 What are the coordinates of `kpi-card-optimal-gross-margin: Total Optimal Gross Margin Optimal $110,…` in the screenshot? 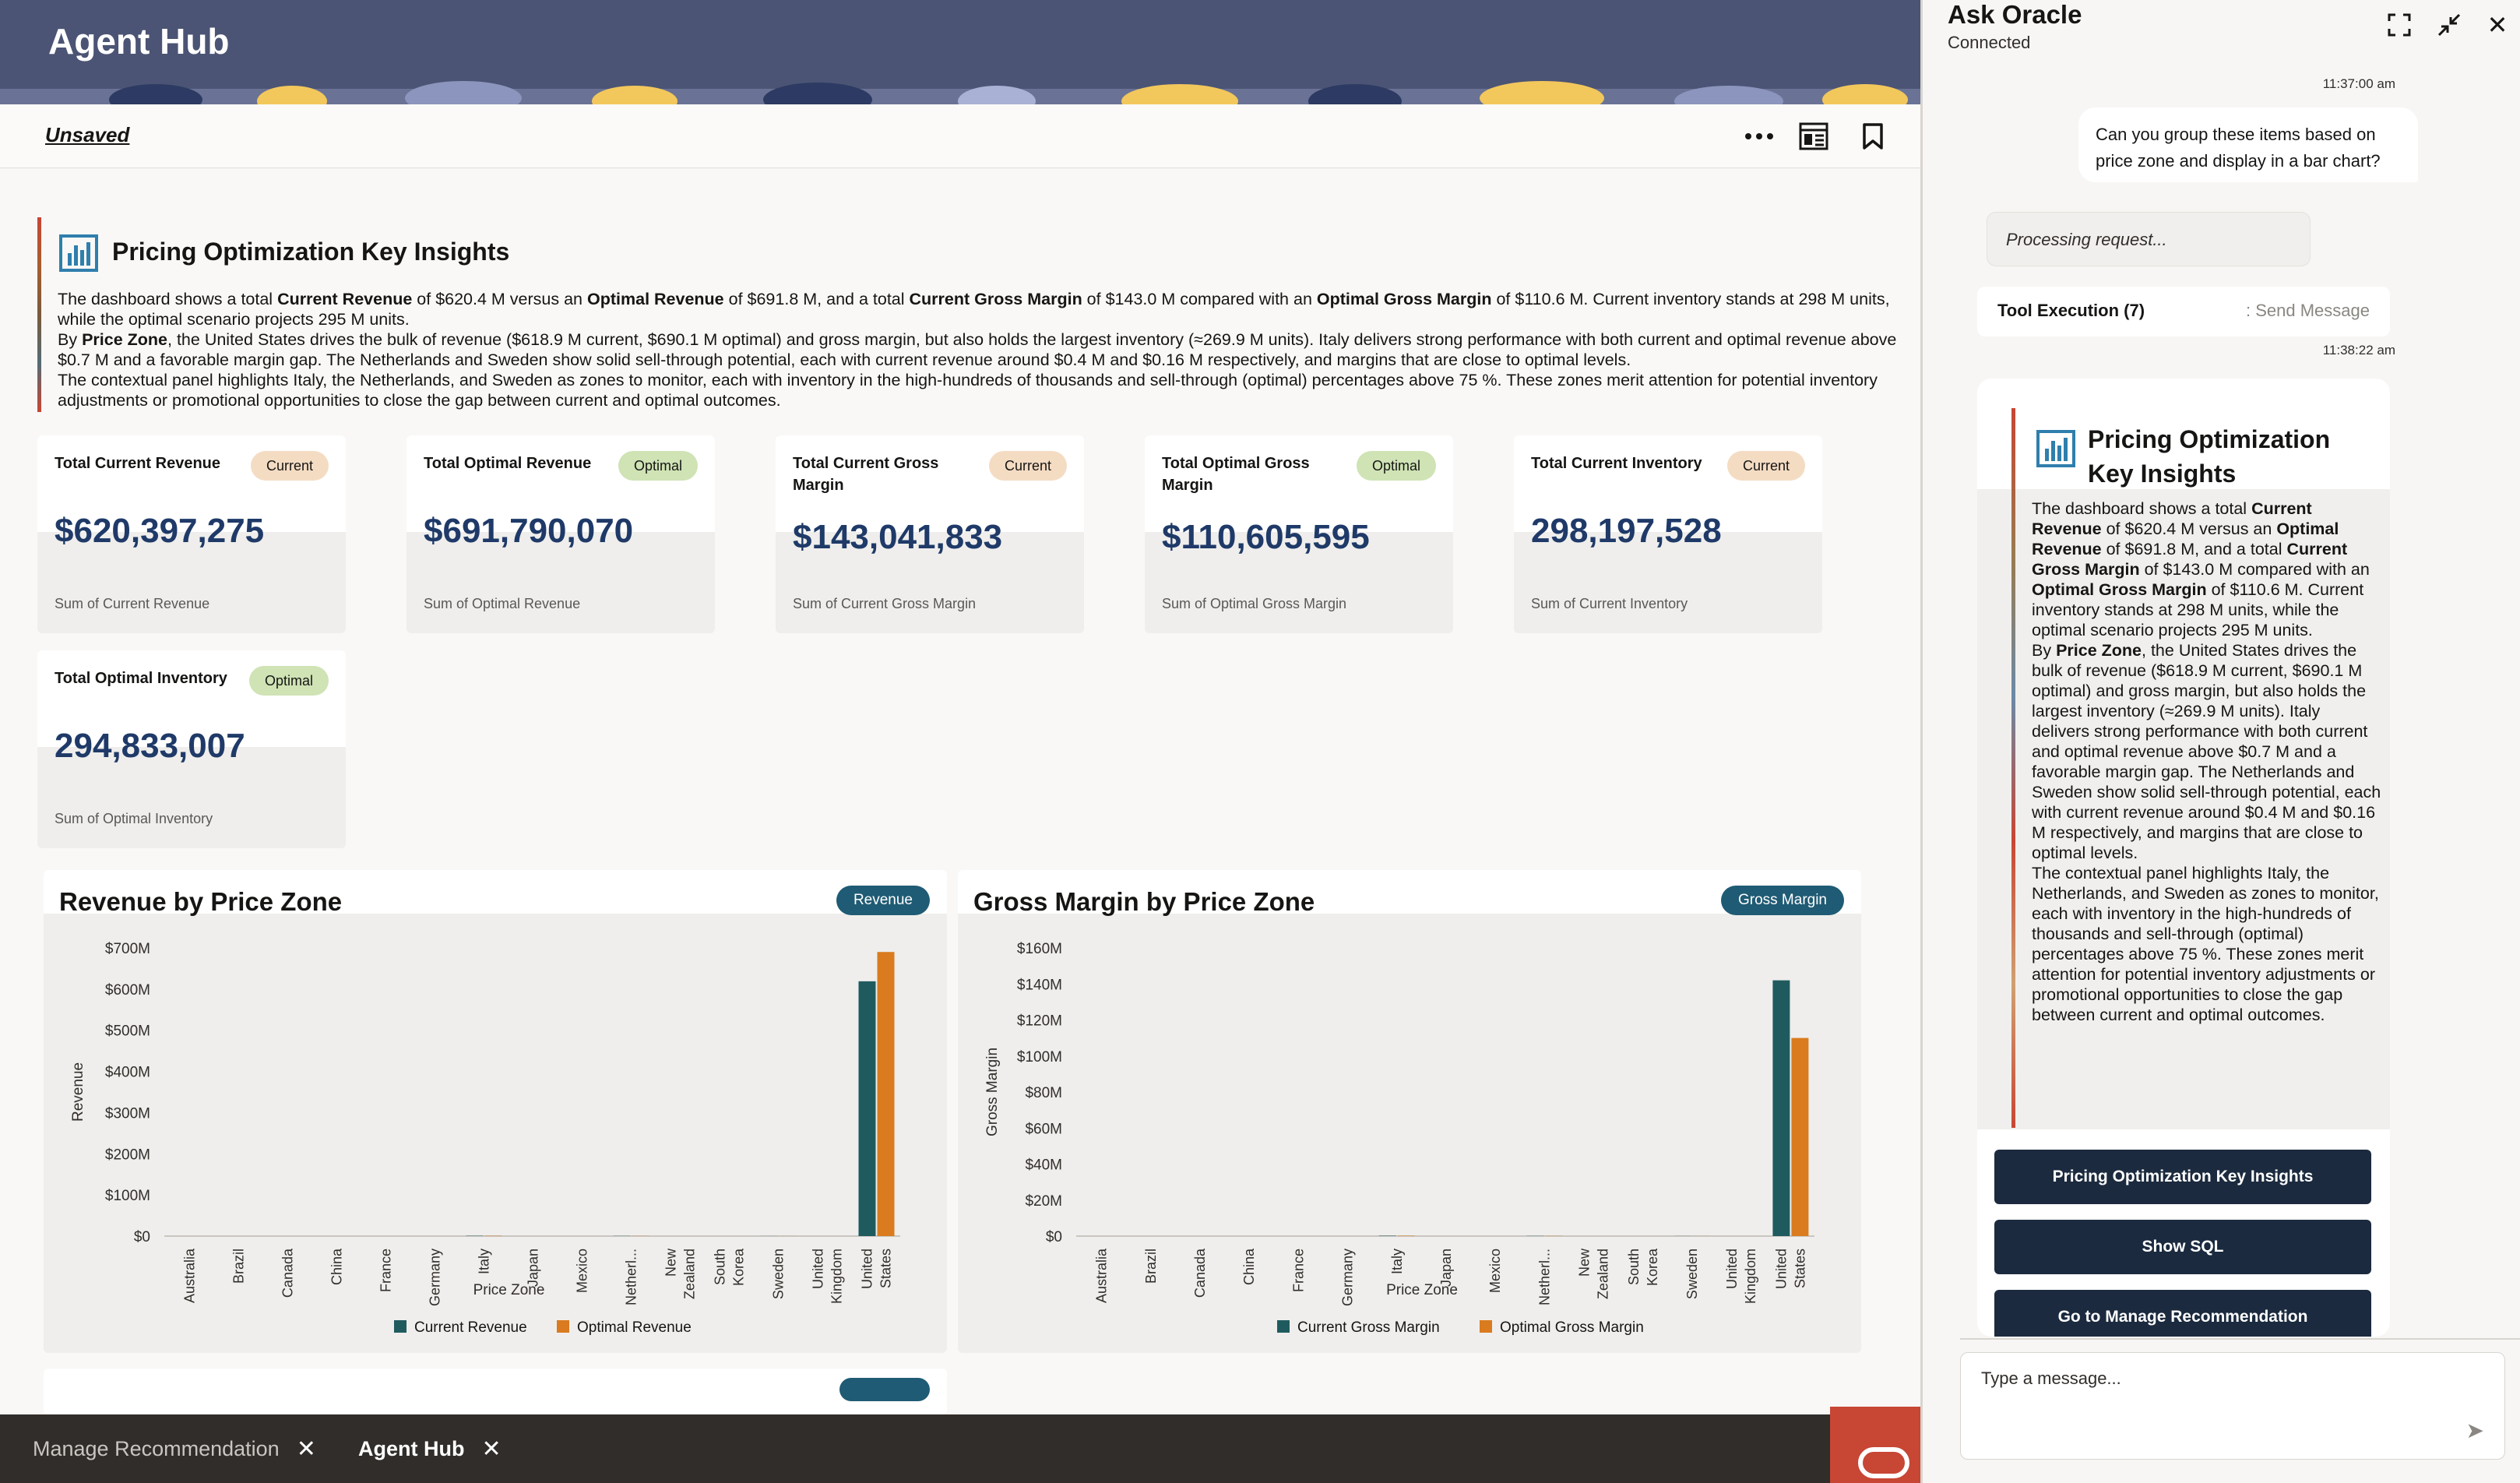 It's located at (1299, 534).